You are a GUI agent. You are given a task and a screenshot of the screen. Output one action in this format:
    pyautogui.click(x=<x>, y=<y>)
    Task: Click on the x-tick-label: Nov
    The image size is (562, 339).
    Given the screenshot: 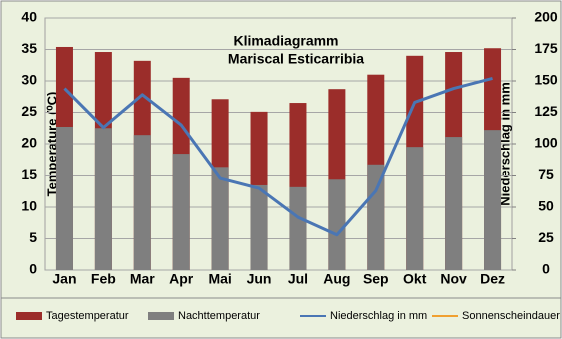 What is the action you would take?
    pyautogui.click(x=453, y=279)
    